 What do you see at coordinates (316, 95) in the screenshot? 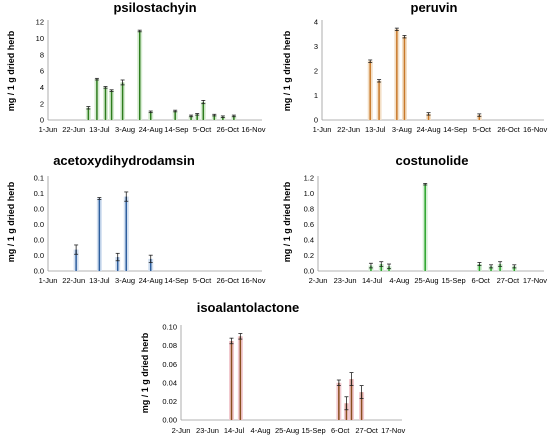
I see `y-tick-label: 1` at bounding box center [316, 95].